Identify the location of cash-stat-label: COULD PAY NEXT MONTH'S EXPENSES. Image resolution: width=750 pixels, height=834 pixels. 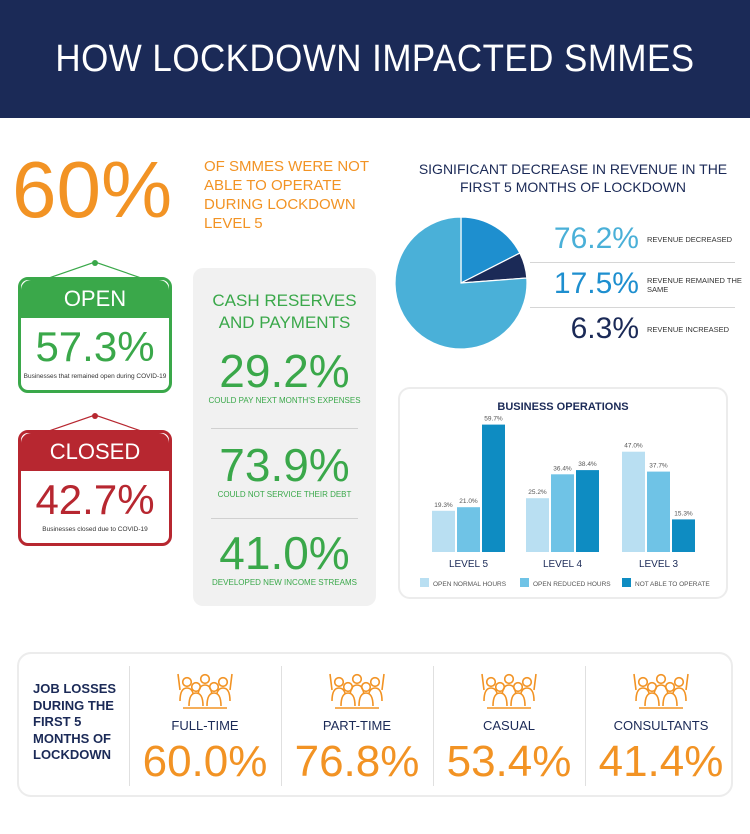
(284, 400).